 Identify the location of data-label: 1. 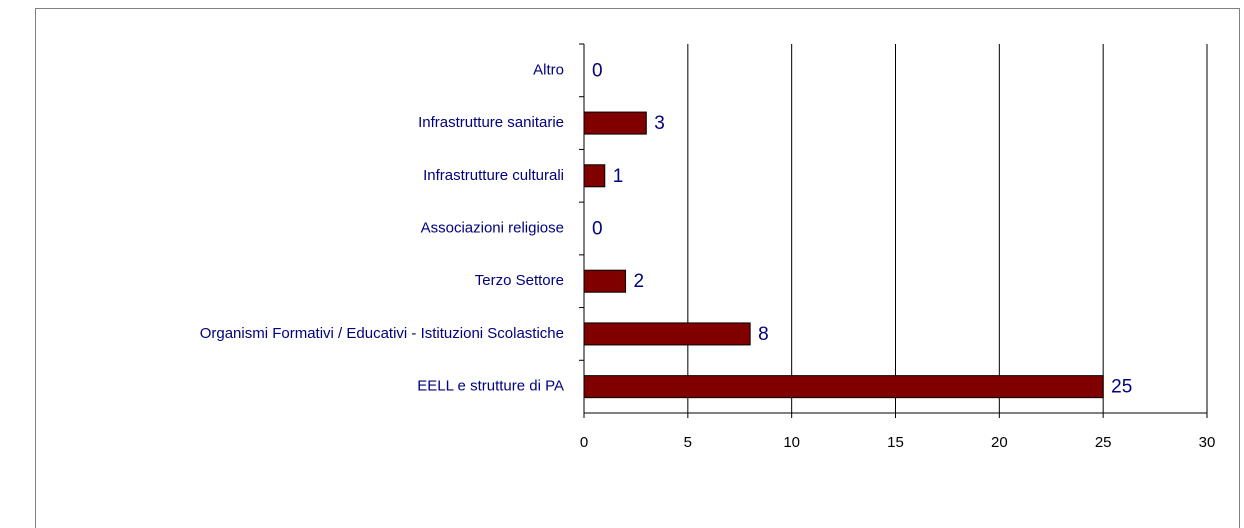
(618, 176).